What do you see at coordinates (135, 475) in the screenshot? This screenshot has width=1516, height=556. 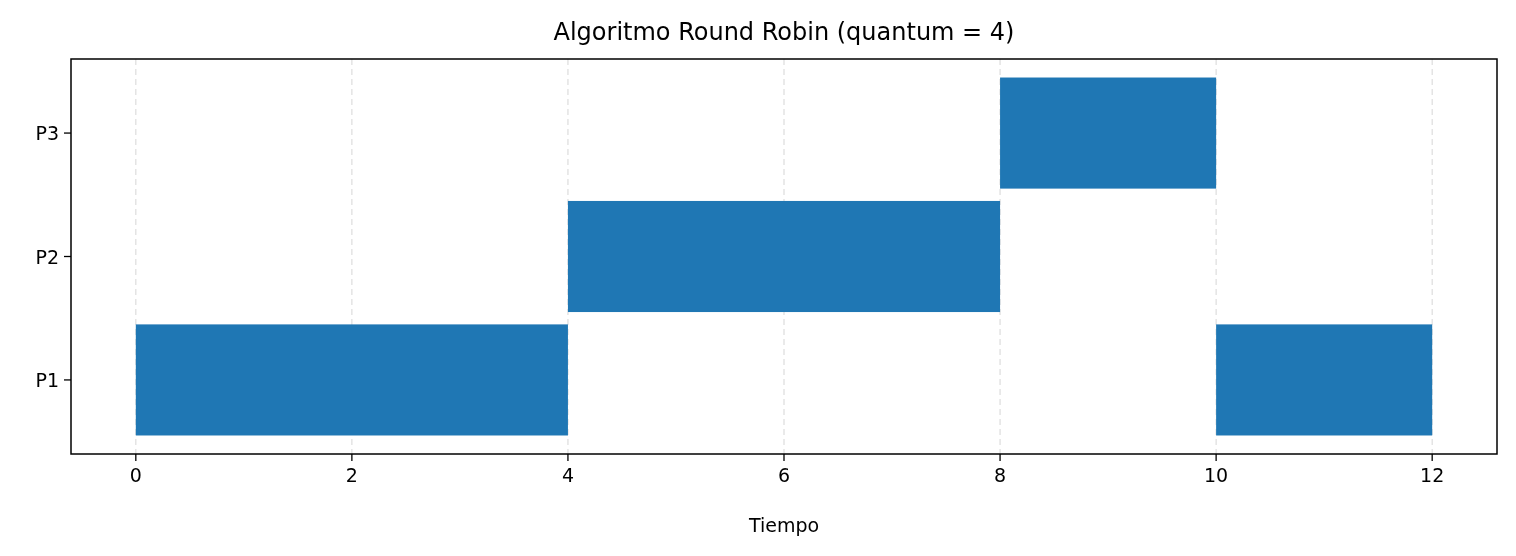 I see `x-tick-label: 0` at bounding box center [135, 475].